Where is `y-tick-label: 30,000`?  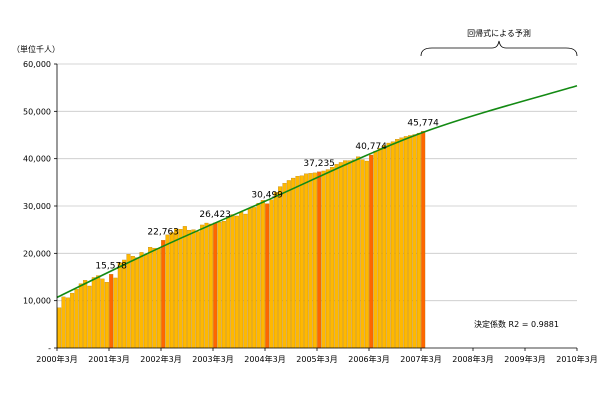 y-tick-label: 30,000 is located at coordinates (37, 206).